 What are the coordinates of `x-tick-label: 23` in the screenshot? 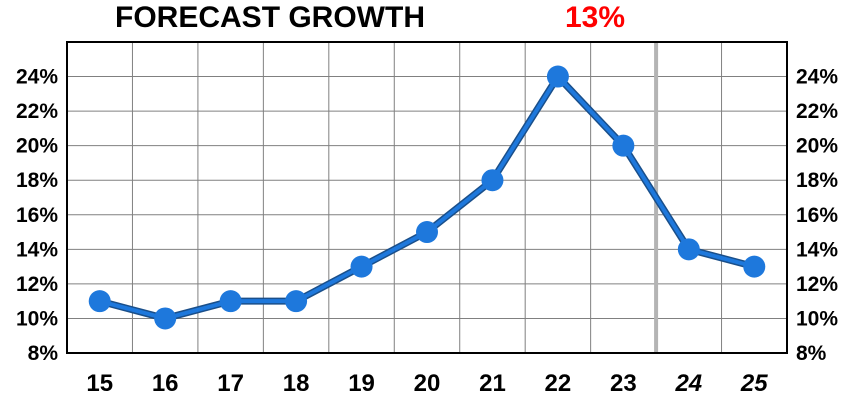 It's located at (623, 383).